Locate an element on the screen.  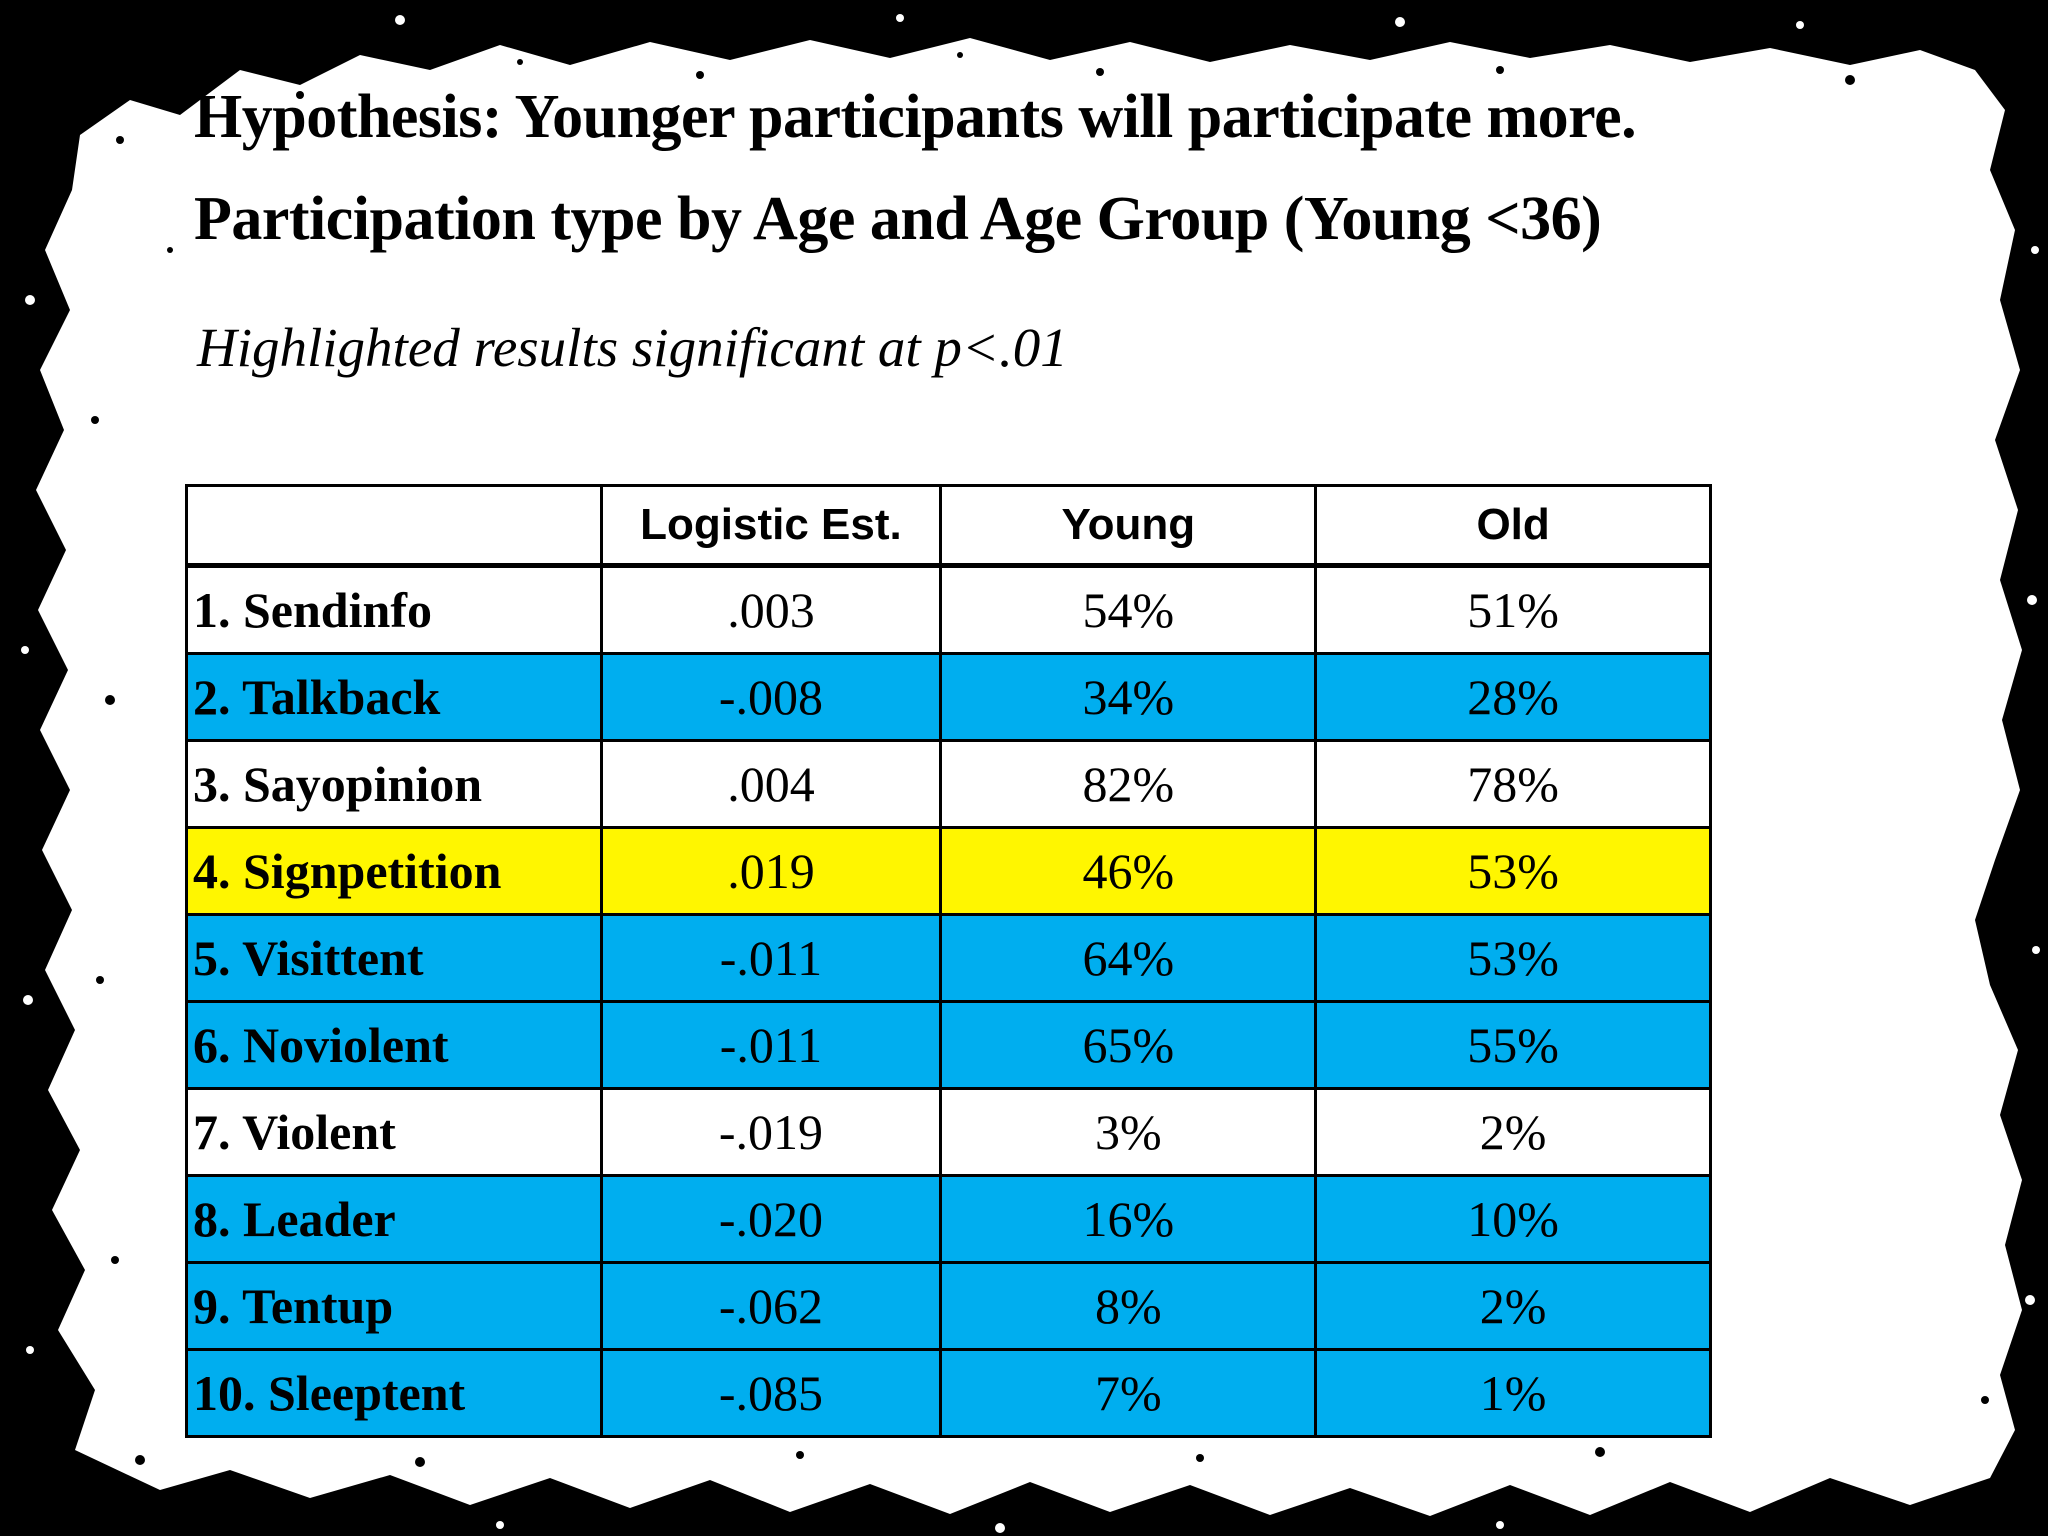
row-label: 4. Signpetition is located at coordinates (394, 871).